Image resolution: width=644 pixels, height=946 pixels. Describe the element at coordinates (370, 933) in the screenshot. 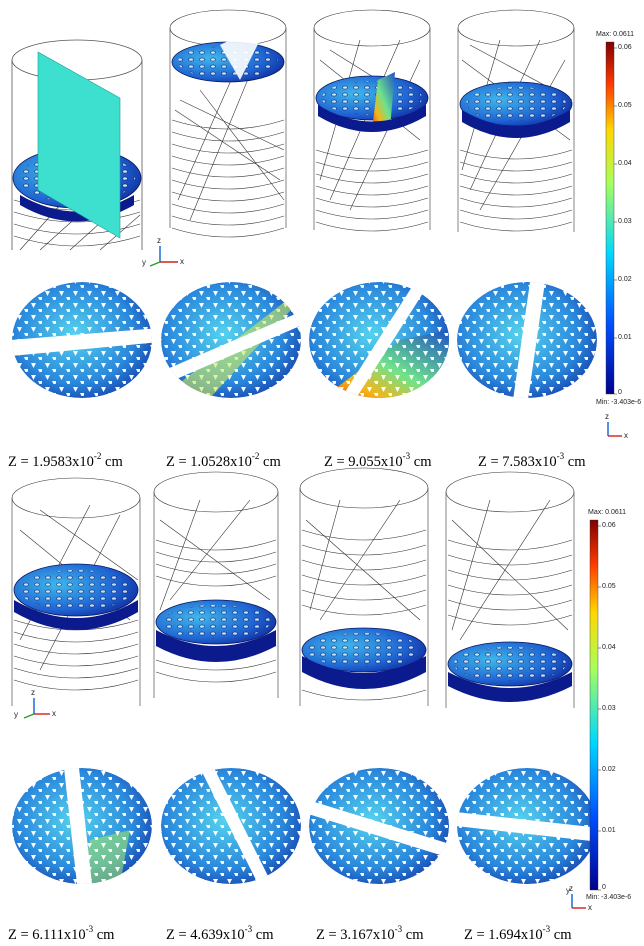

I see `z-caption-bottom-3: Z = 3.167x10-3 cm` at that location.